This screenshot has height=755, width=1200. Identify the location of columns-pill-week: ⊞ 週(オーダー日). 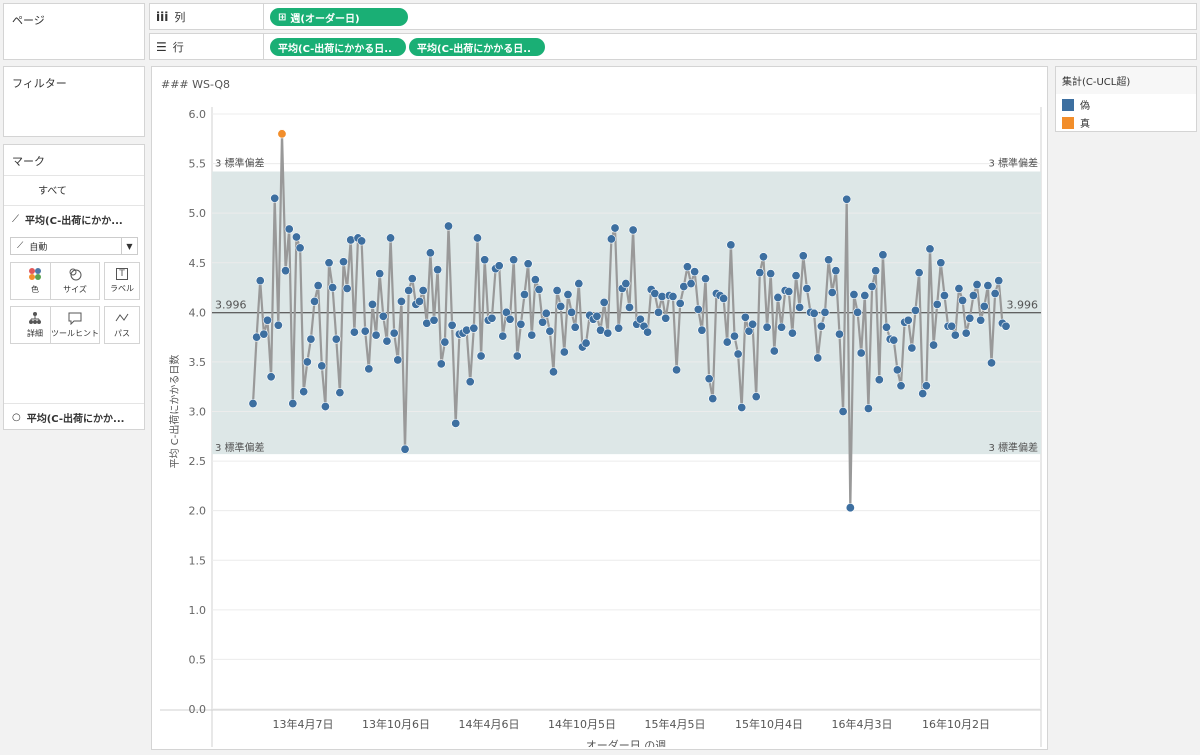
(339, 17).